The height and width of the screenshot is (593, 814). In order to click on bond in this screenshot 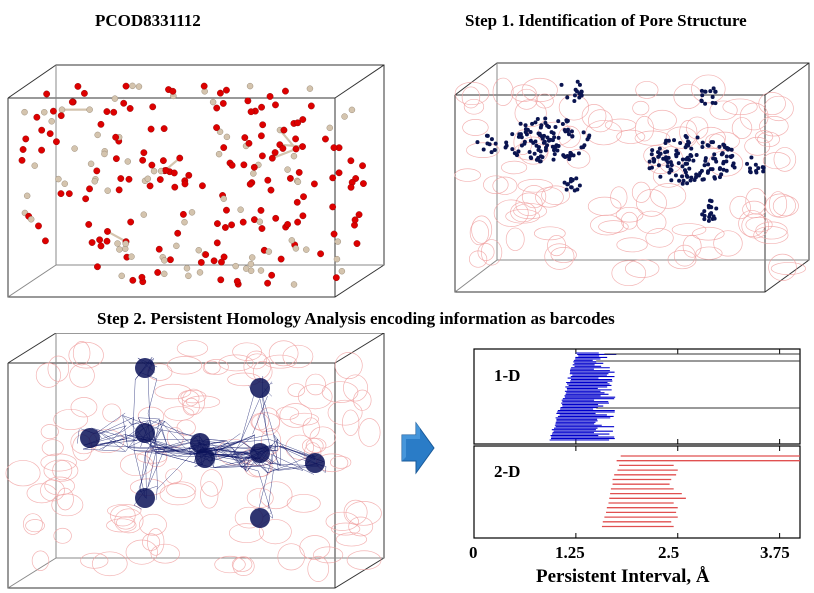, I will do `click(291, 145)`.